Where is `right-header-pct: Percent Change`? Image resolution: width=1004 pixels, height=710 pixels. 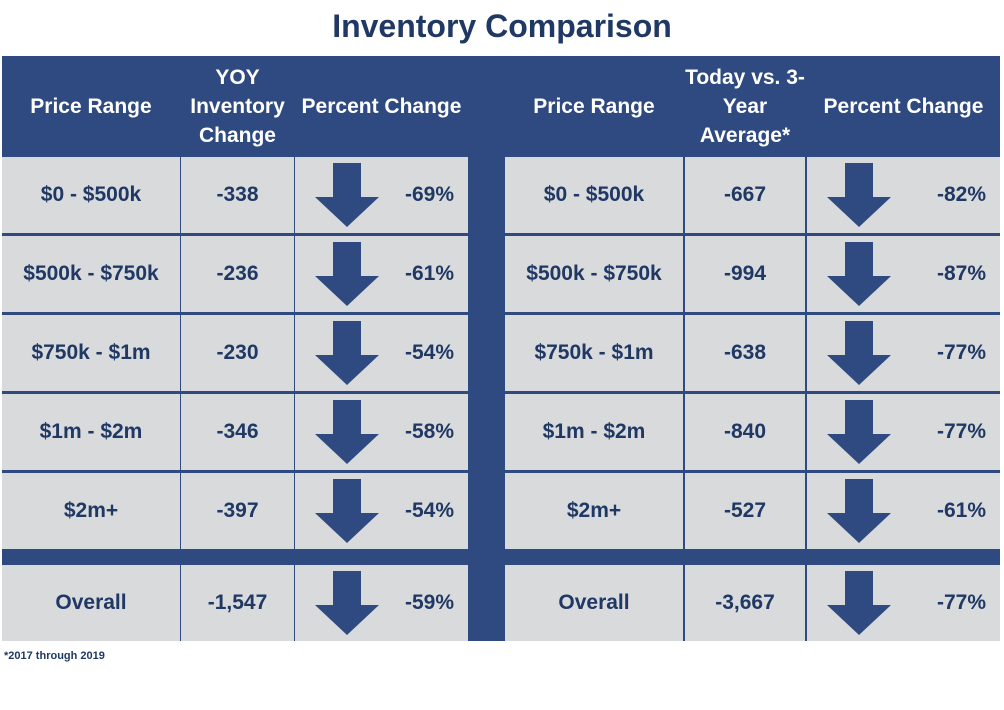 right-header-pct: Percent Change is located at coordinates (903, 106).